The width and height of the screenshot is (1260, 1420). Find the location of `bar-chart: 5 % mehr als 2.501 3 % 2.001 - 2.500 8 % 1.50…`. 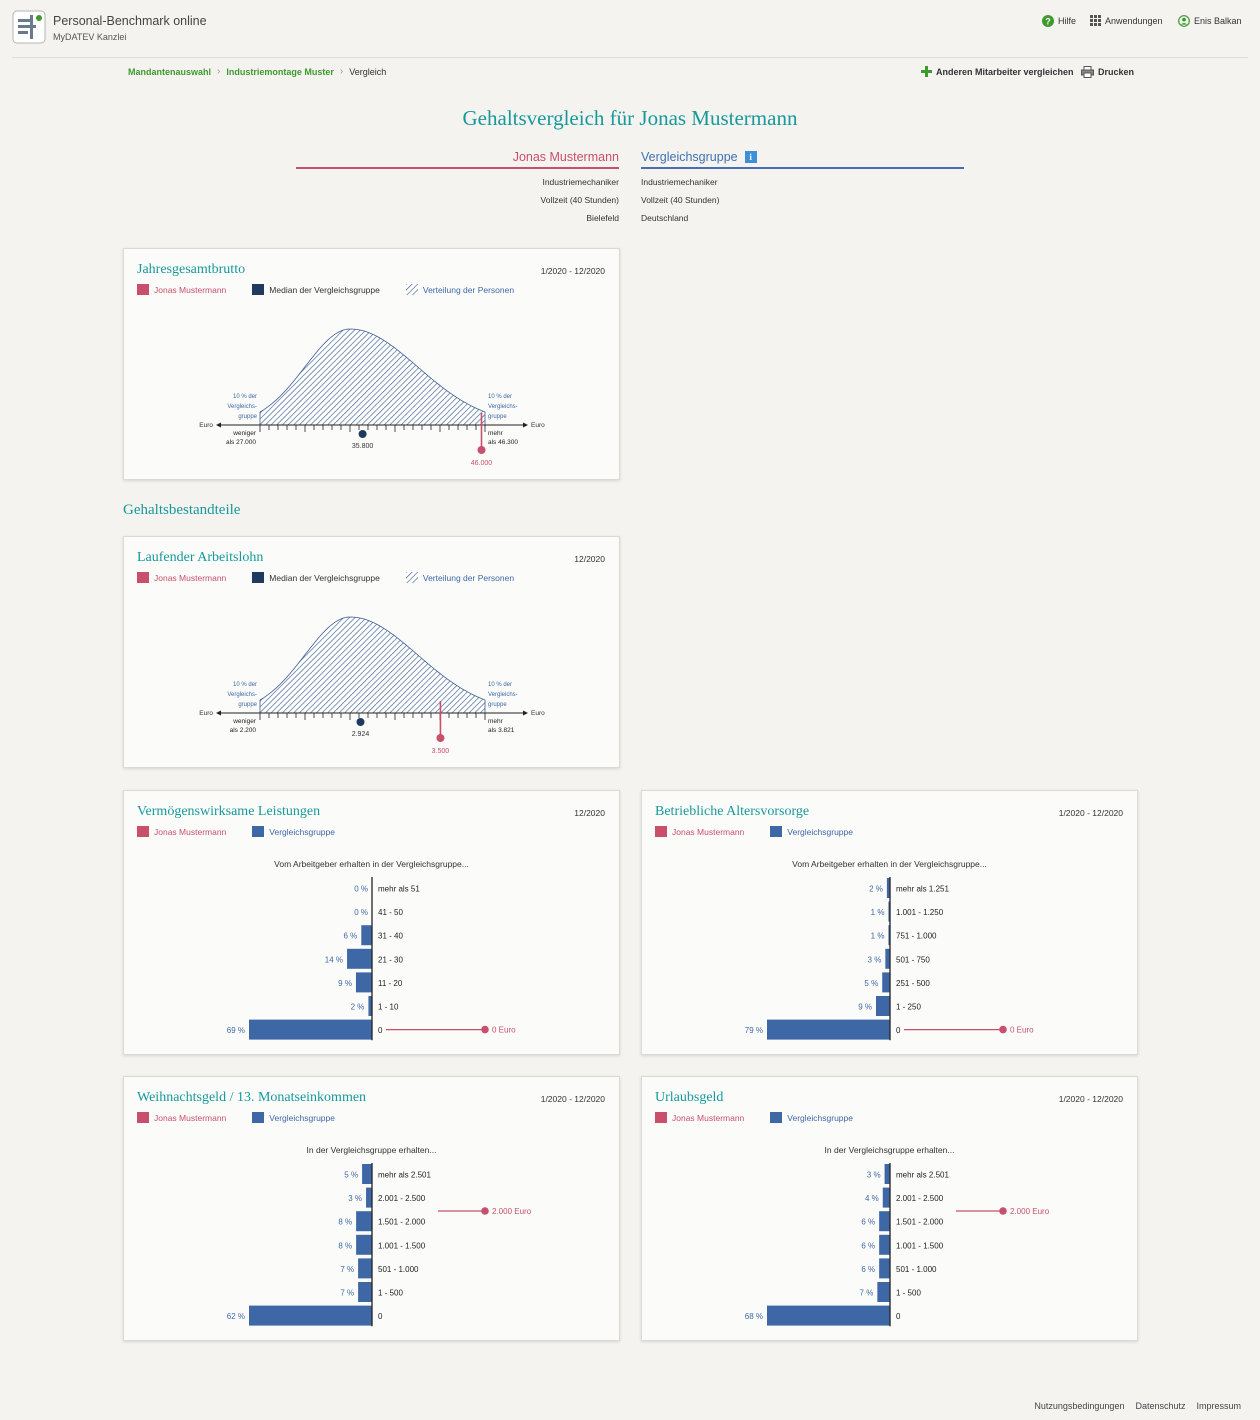

bar-chart: 5 % mehr als 2.501 3 % 2.001 - 2.500 8 % 1.50… is located at coordinates (379, 1245).